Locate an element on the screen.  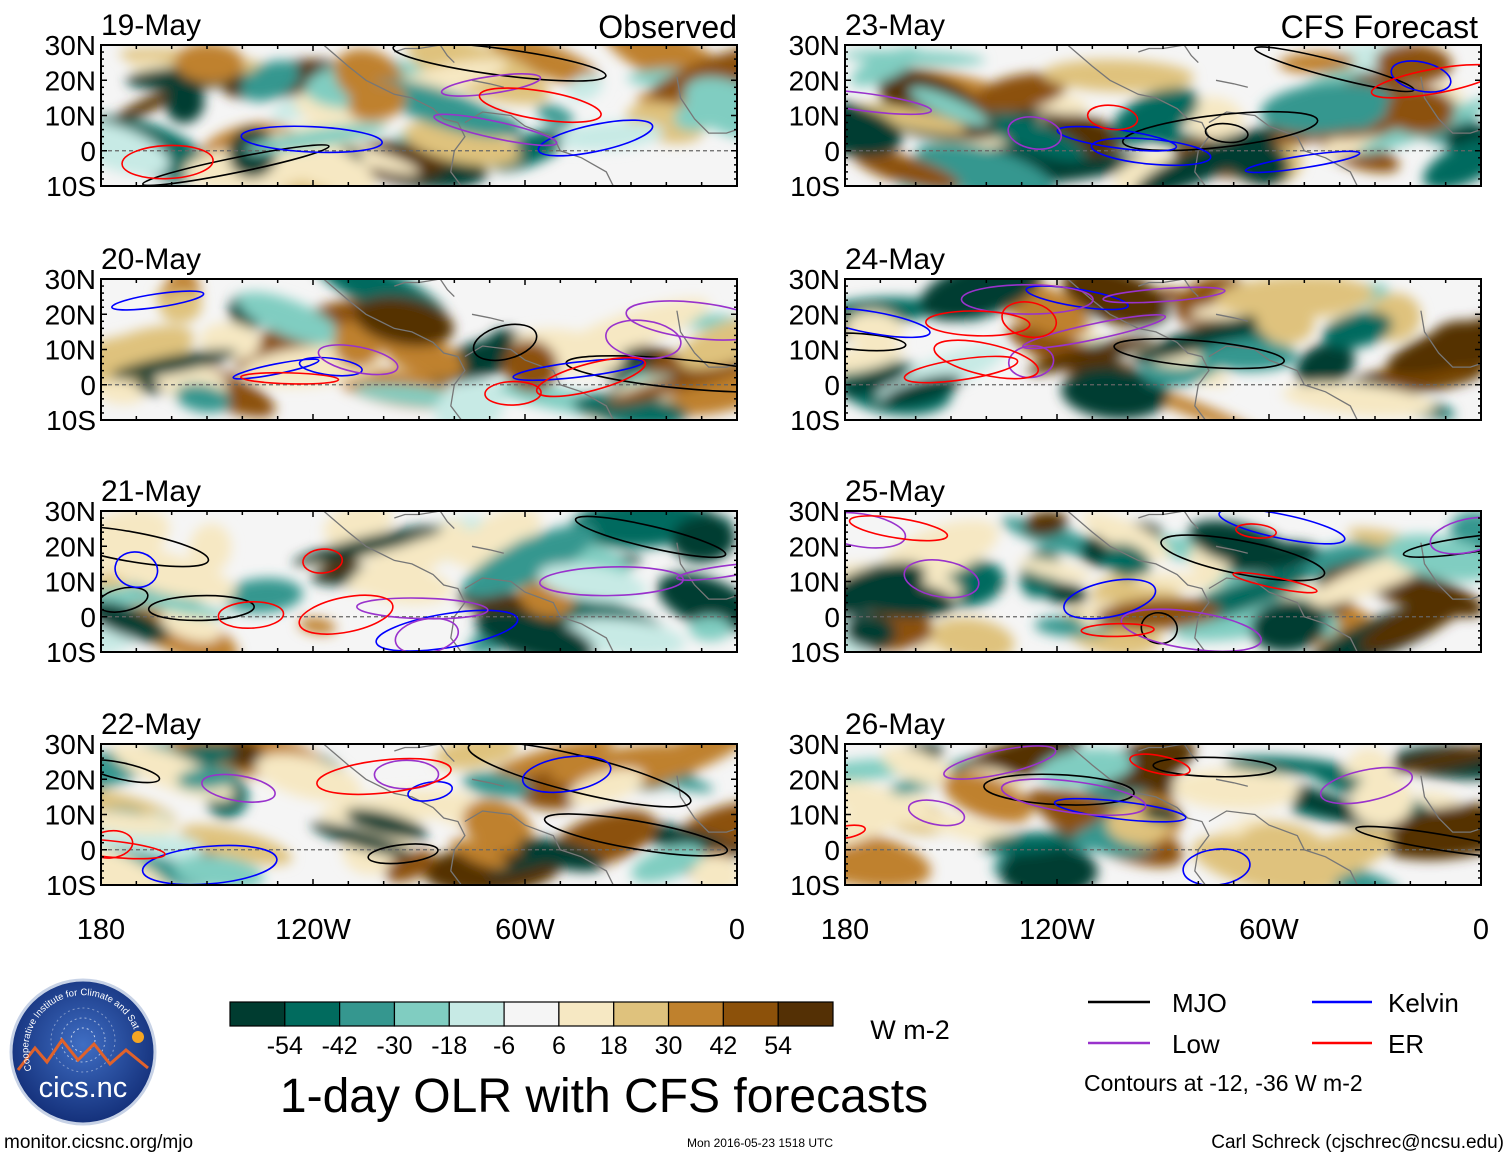
panel-date-label: 20-May is located at coordinates (151, 259).